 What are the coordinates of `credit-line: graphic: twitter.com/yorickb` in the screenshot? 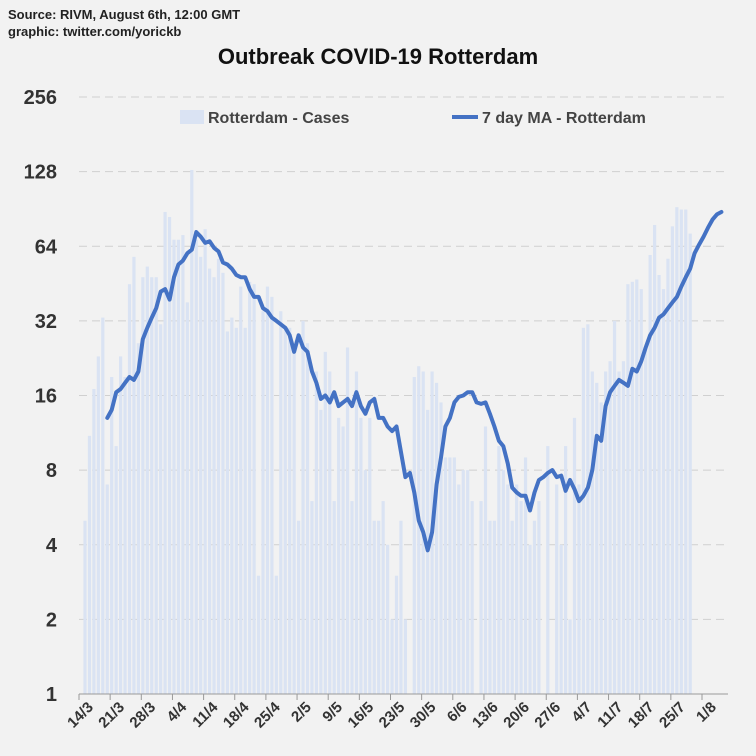 It's located at (95, 31).